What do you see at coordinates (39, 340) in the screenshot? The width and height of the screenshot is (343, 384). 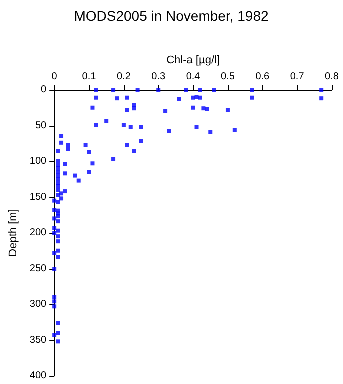 I see `y-tick-label: 350` at bounding box center [39, 340].